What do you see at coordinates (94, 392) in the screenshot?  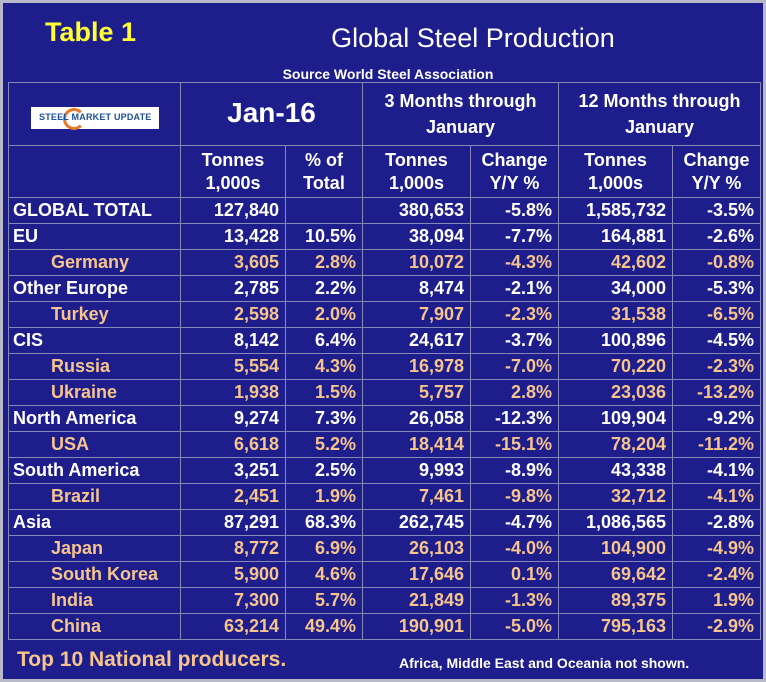 I see `row-name: Ukraine` at bounding box center [94, 392].